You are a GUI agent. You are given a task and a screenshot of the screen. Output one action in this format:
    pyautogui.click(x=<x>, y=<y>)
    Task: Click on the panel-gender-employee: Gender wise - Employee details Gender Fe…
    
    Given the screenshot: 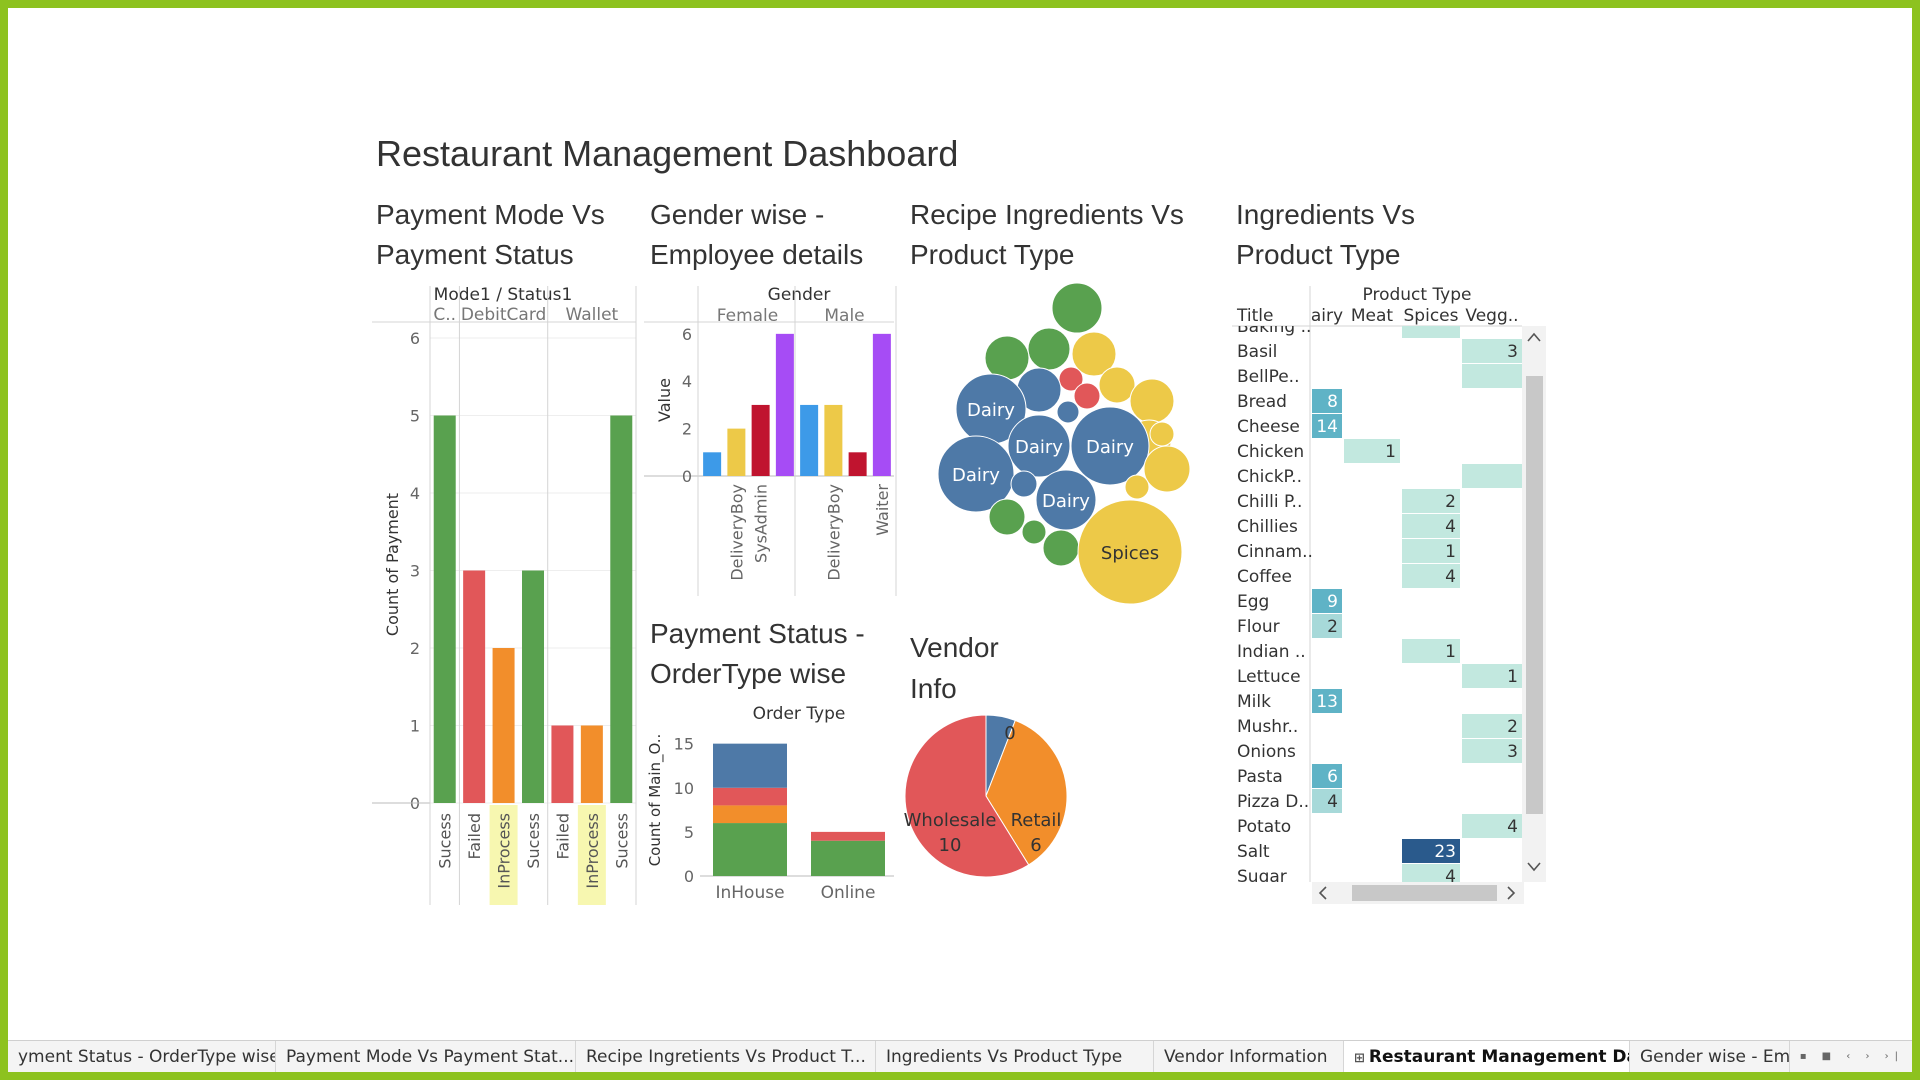 What is the action you would take?
    pyautogui.click(x=770, y=397)
    